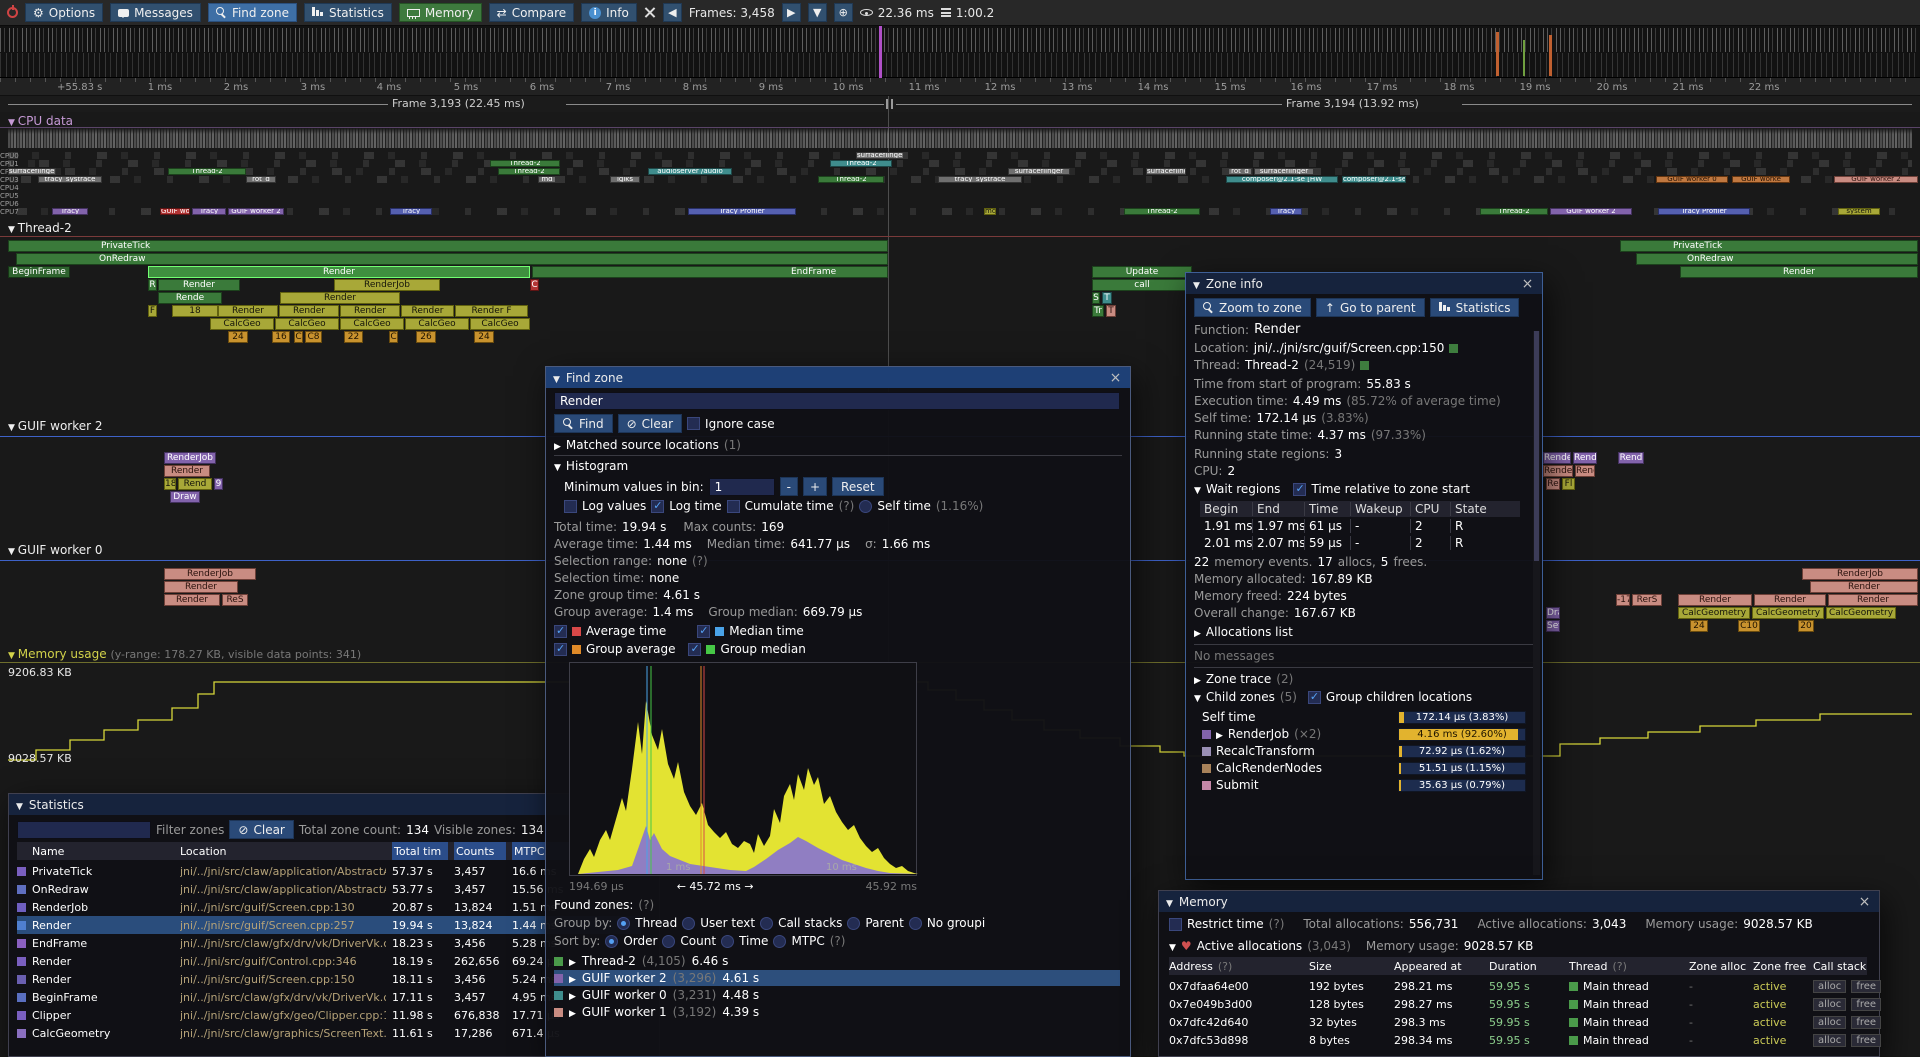 This screenshot has height=1057, width=1920. I want to click on column-header-name: Name, so click(48, 851).